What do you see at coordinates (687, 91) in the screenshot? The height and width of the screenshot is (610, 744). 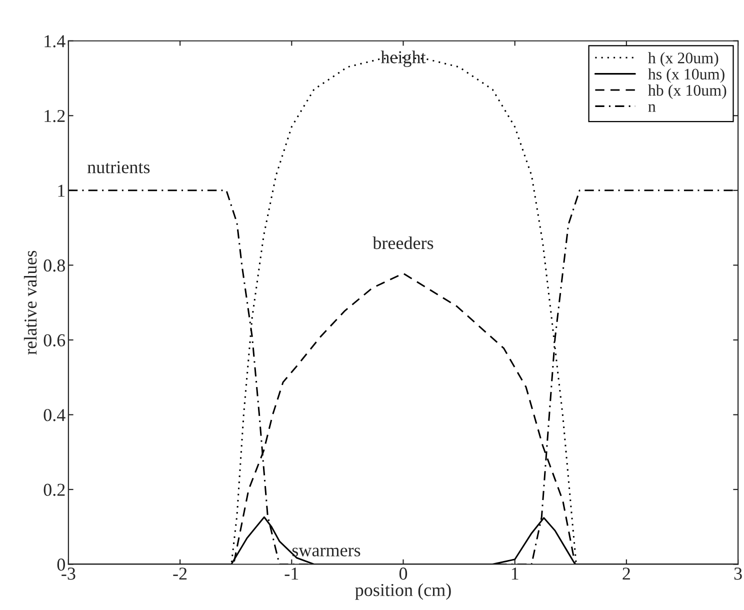 I see `legend-label: hb (x 10um)` at bounding box center [687, 91].